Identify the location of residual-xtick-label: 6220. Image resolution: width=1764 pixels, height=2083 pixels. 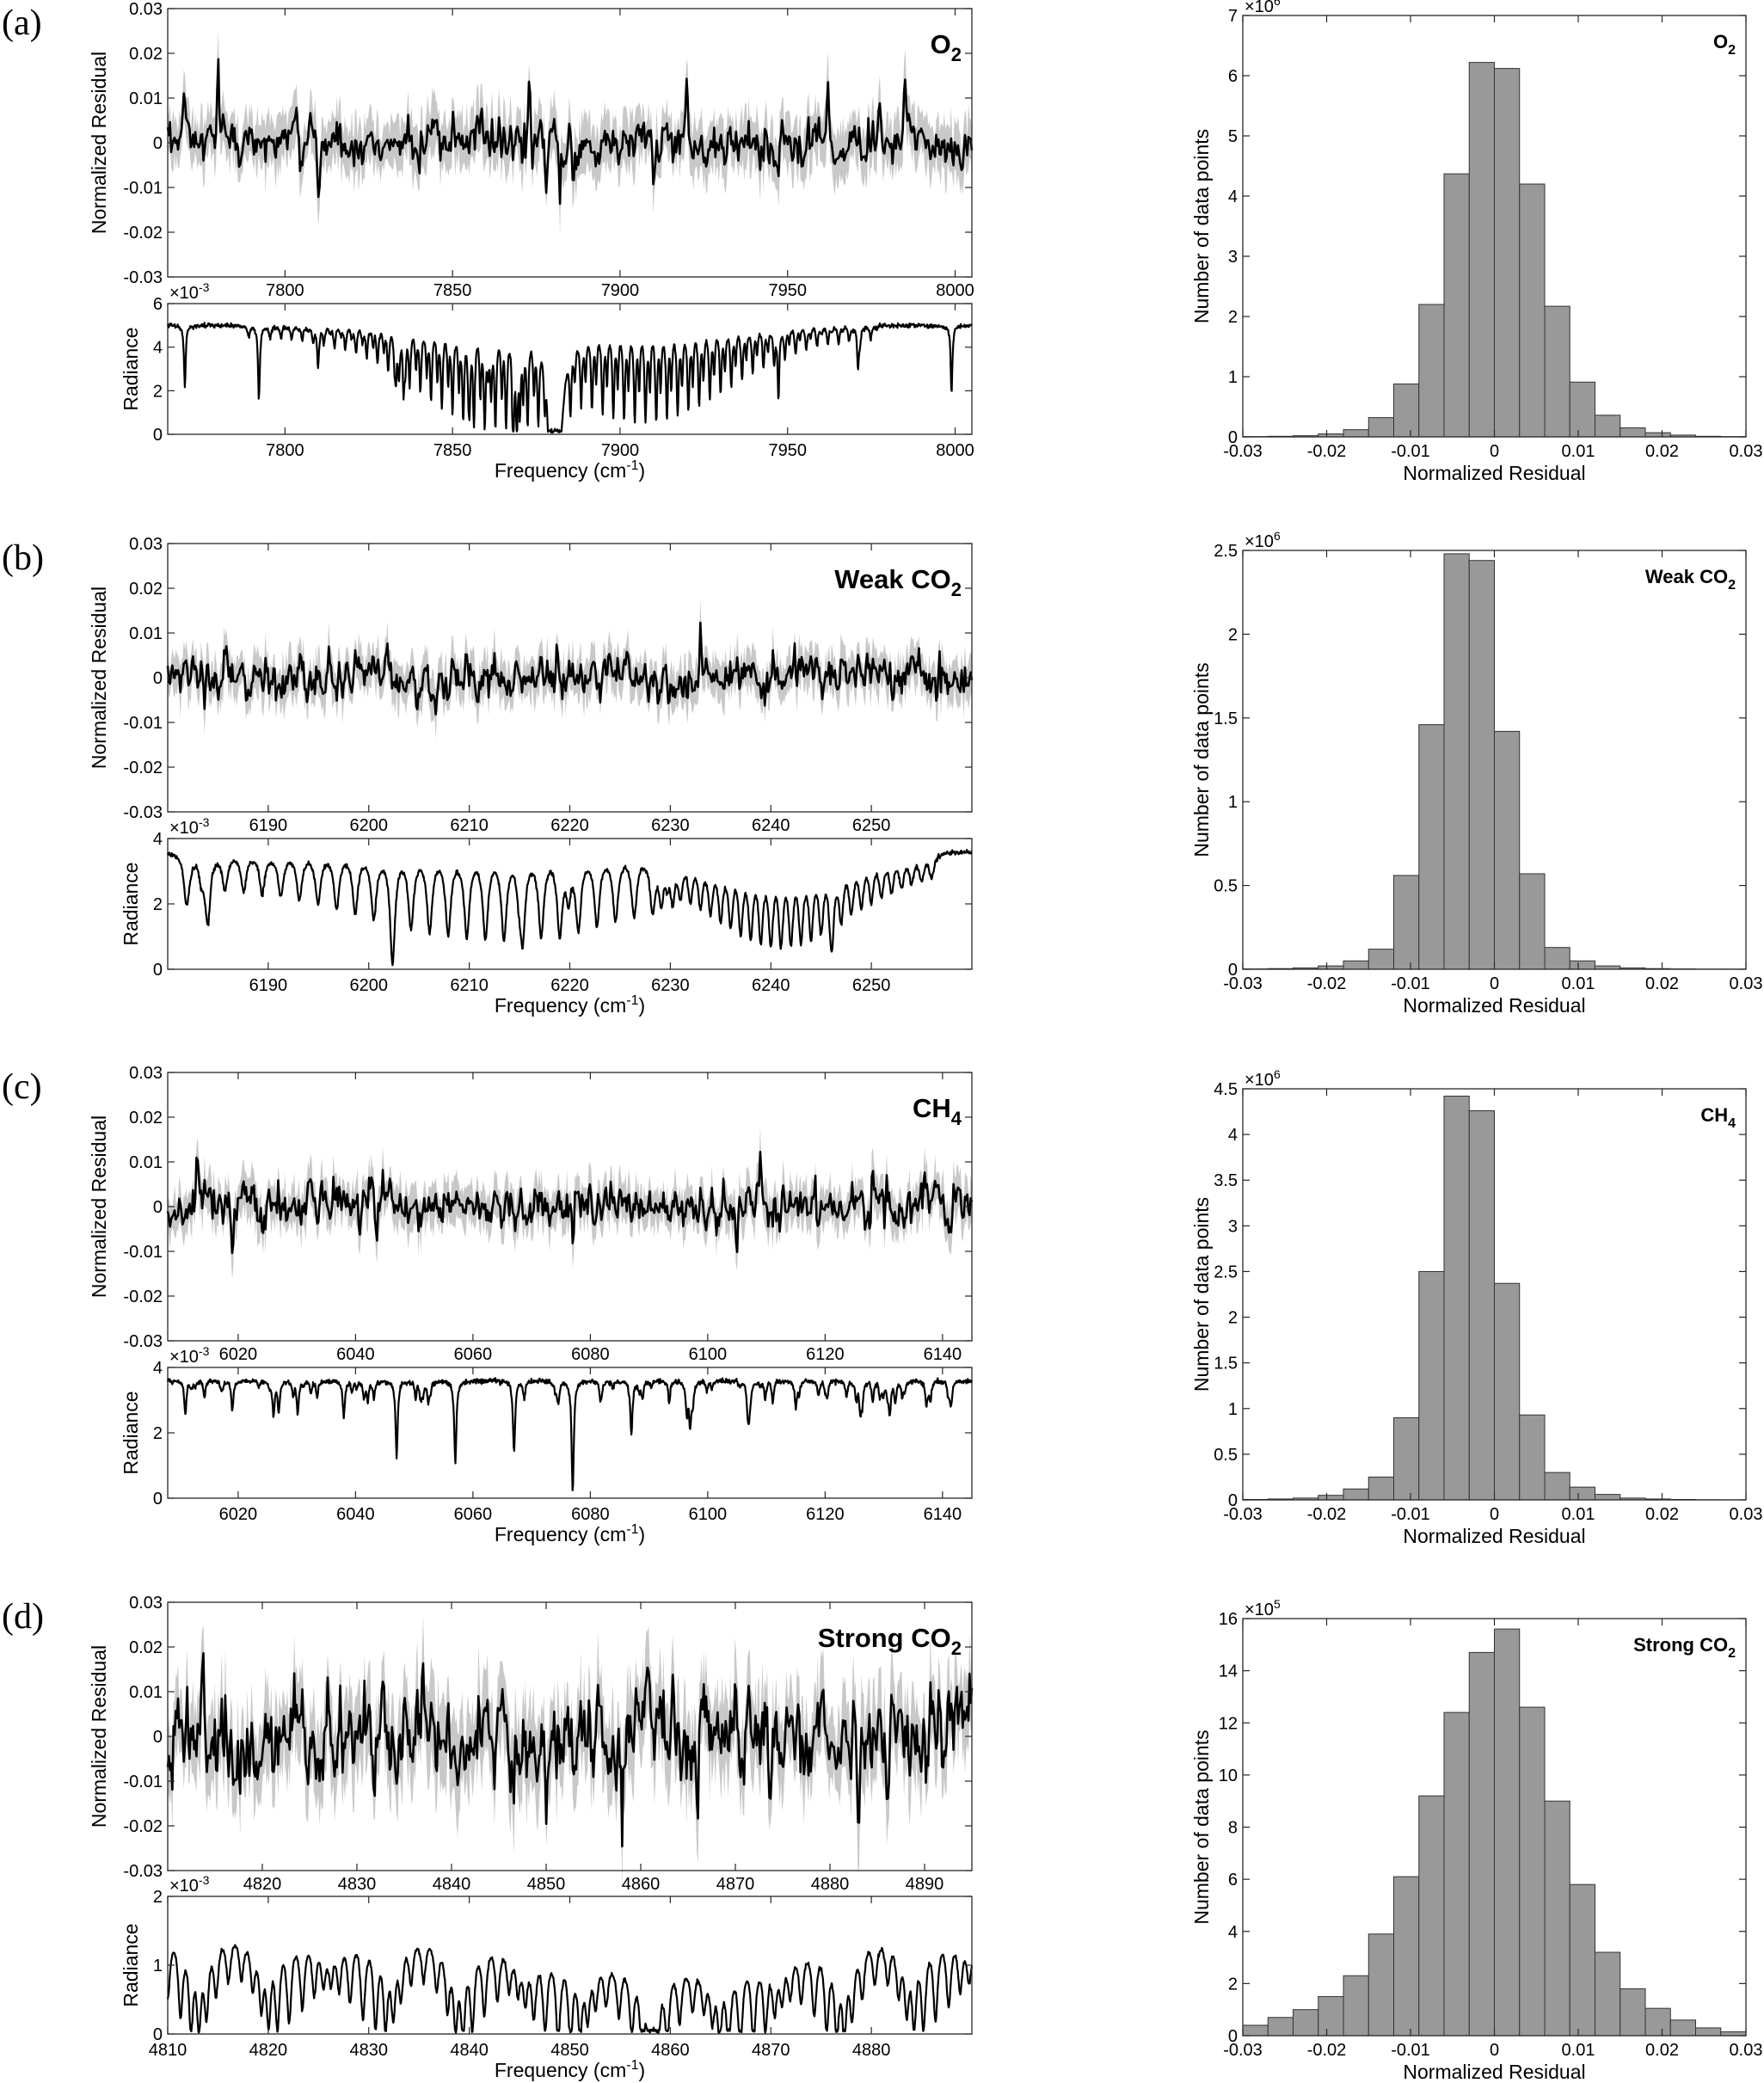
(570, 825).